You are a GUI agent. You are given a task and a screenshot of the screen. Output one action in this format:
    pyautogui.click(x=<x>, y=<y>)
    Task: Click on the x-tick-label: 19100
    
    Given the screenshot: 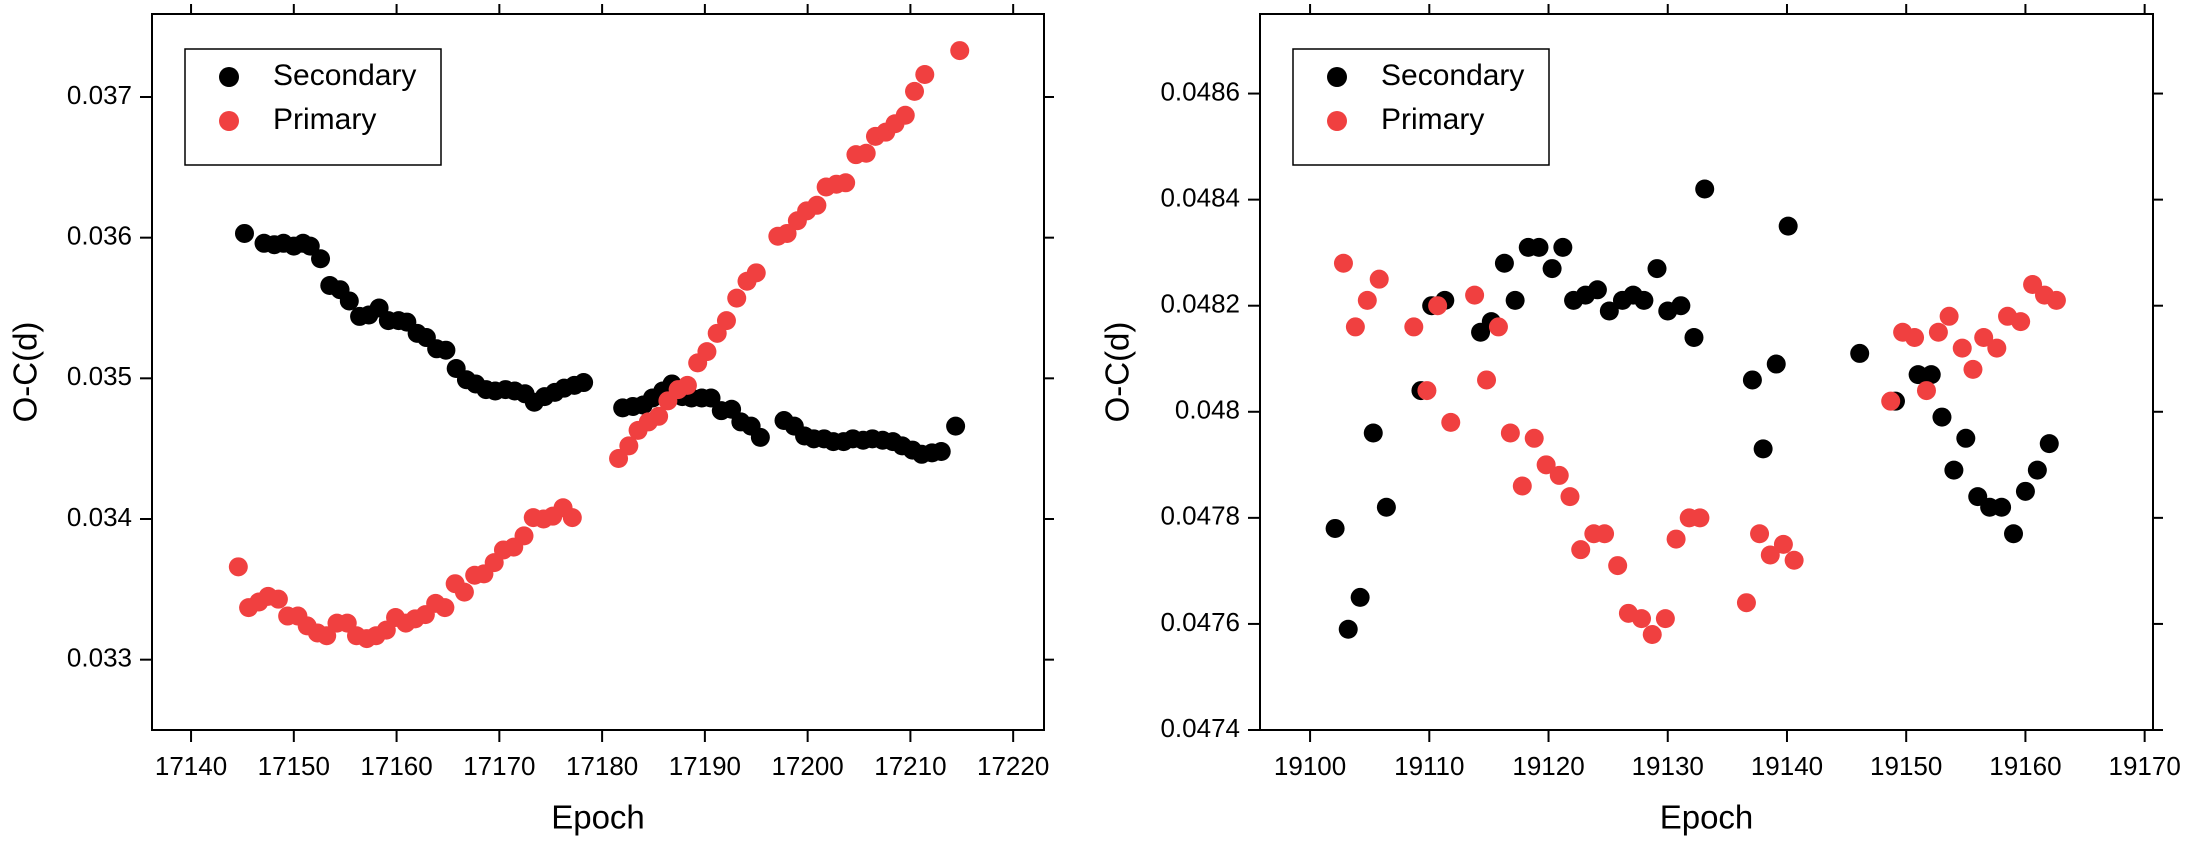 What is the action you would take?
    pyautogui.click(x=1310, y=766)
    